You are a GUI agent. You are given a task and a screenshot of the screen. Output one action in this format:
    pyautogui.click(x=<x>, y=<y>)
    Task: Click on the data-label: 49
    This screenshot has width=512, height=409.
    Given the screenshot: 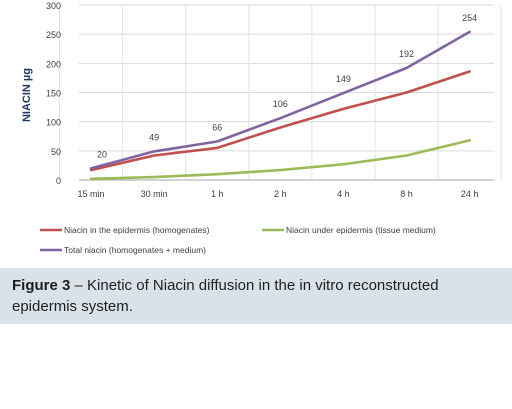 What is the action you would take?
    pyautogui.click(x=154, y=137)
    